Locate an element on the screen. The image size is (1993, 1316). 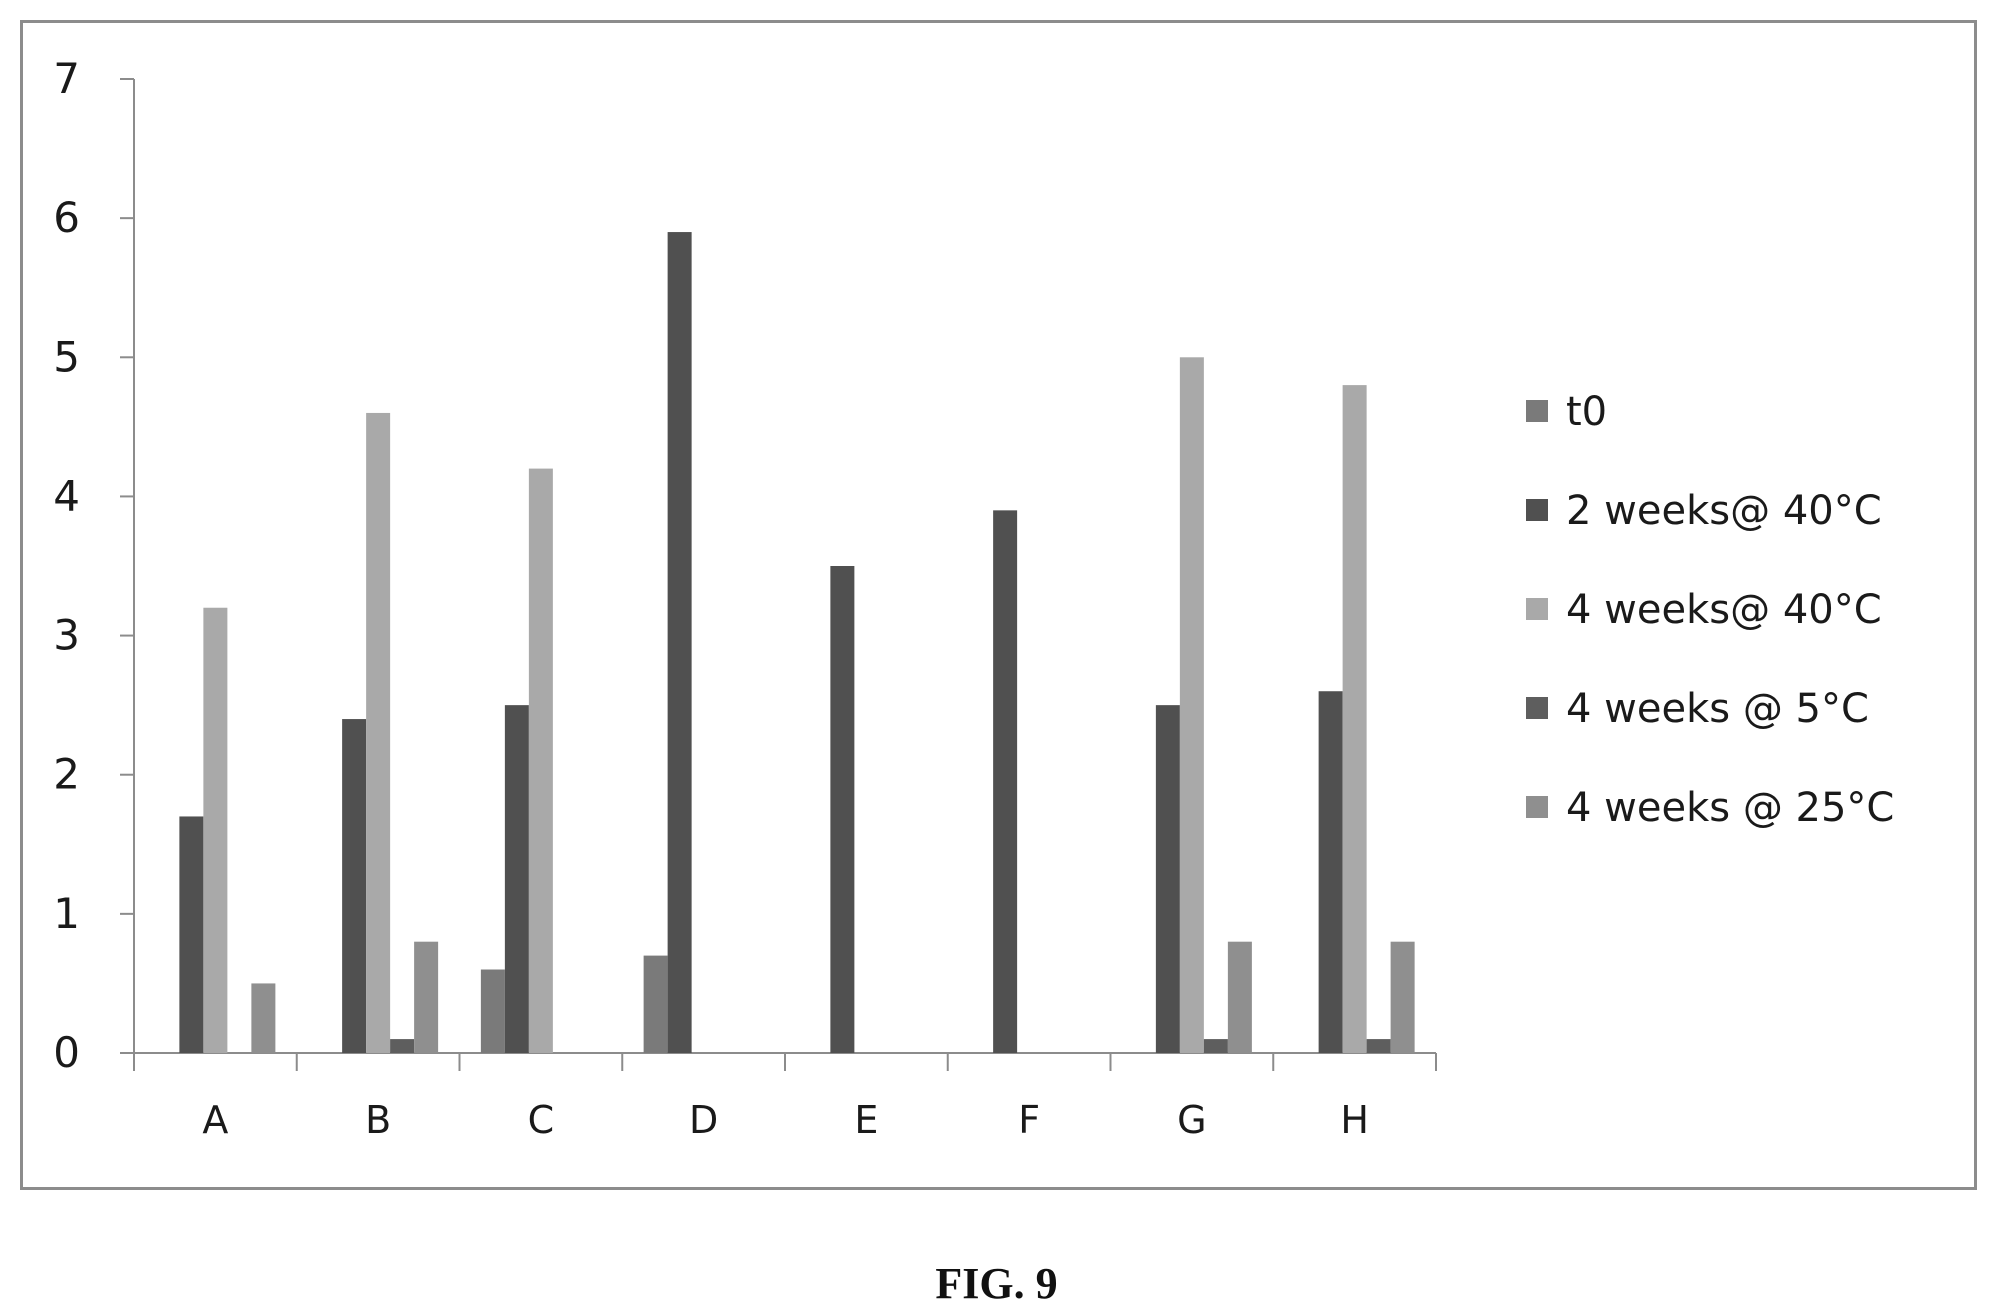
x-category-label: G is located at coordinates (1191, 1120).